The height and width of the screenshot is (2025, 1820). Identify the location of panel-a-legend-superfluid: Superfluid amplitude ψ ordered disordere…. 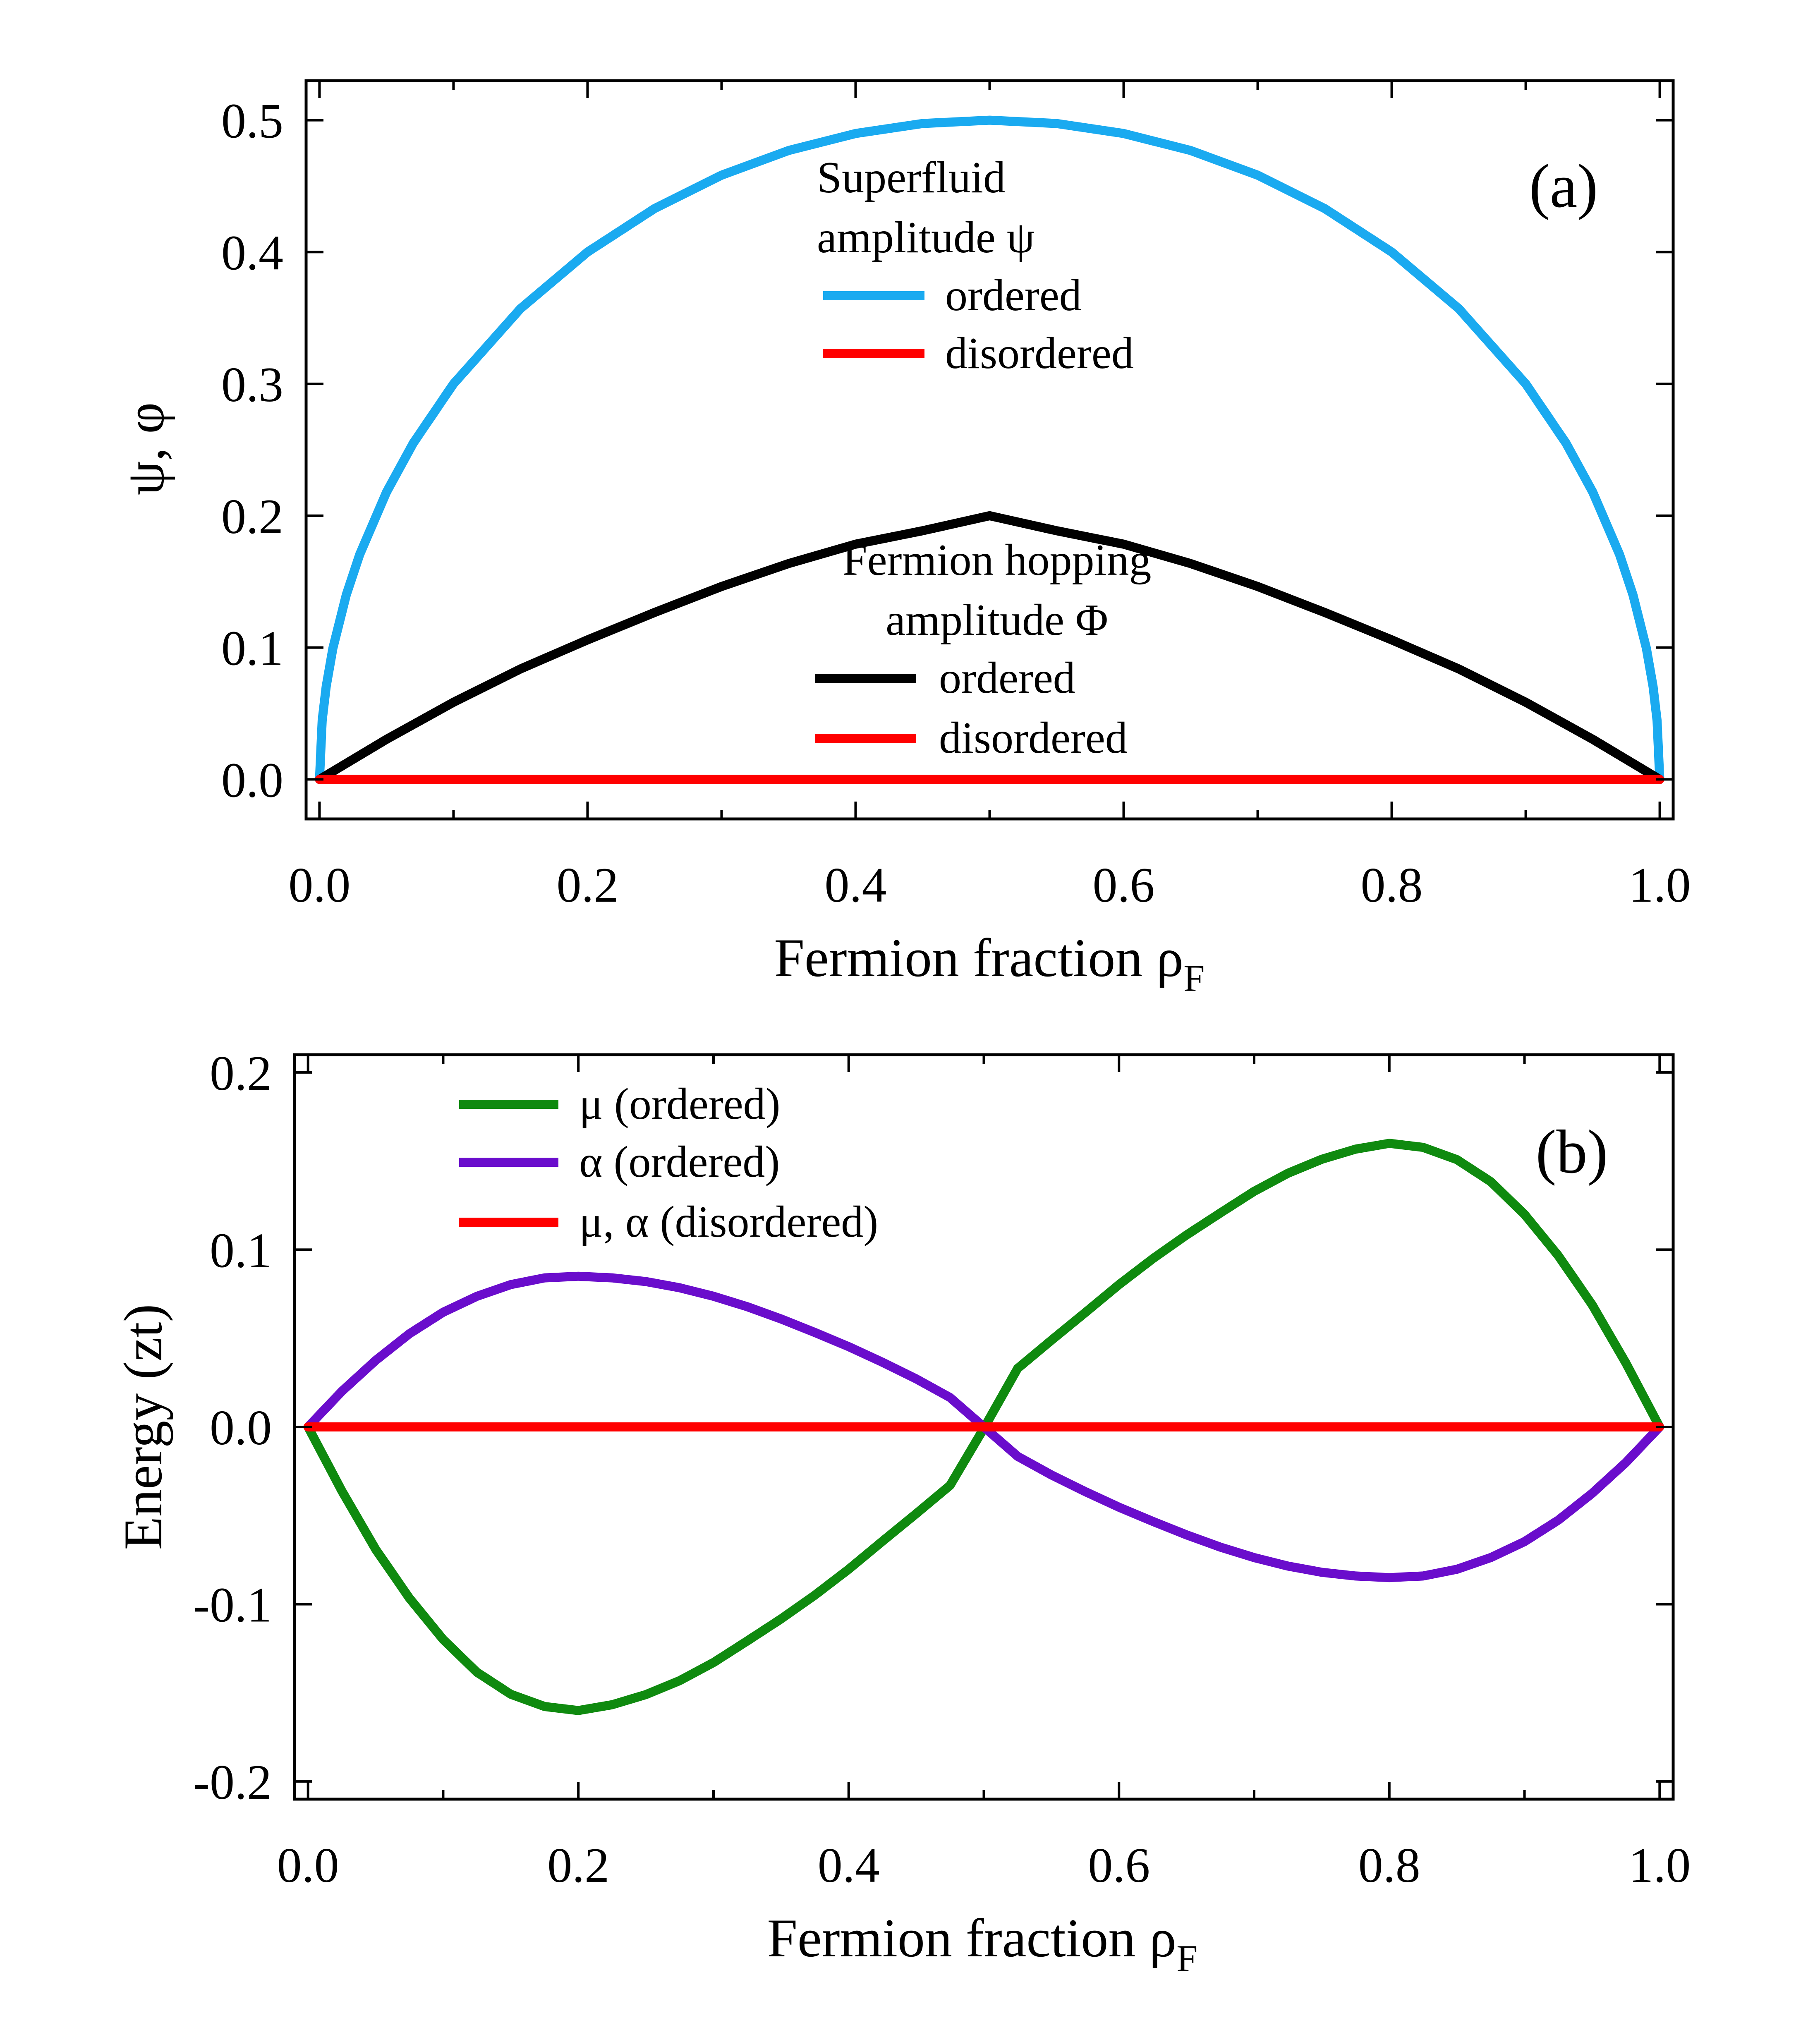
(975, 265).